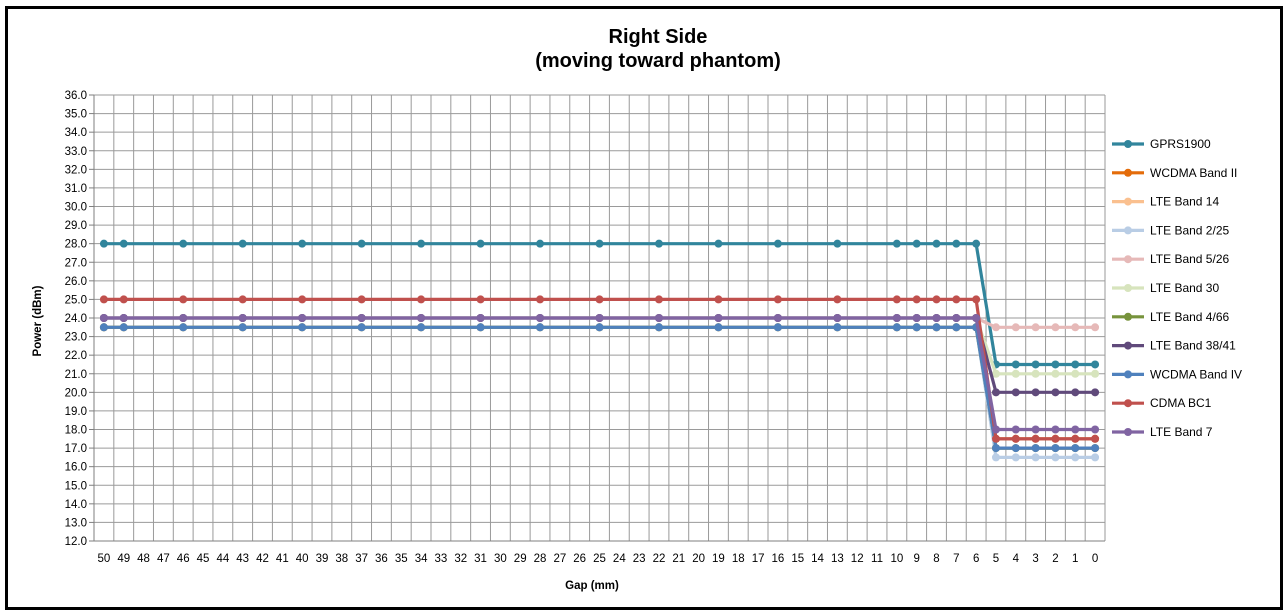 This screenshot has height=612, width=1287. I want to click on x-tick-label: 43, so click(242, 559).